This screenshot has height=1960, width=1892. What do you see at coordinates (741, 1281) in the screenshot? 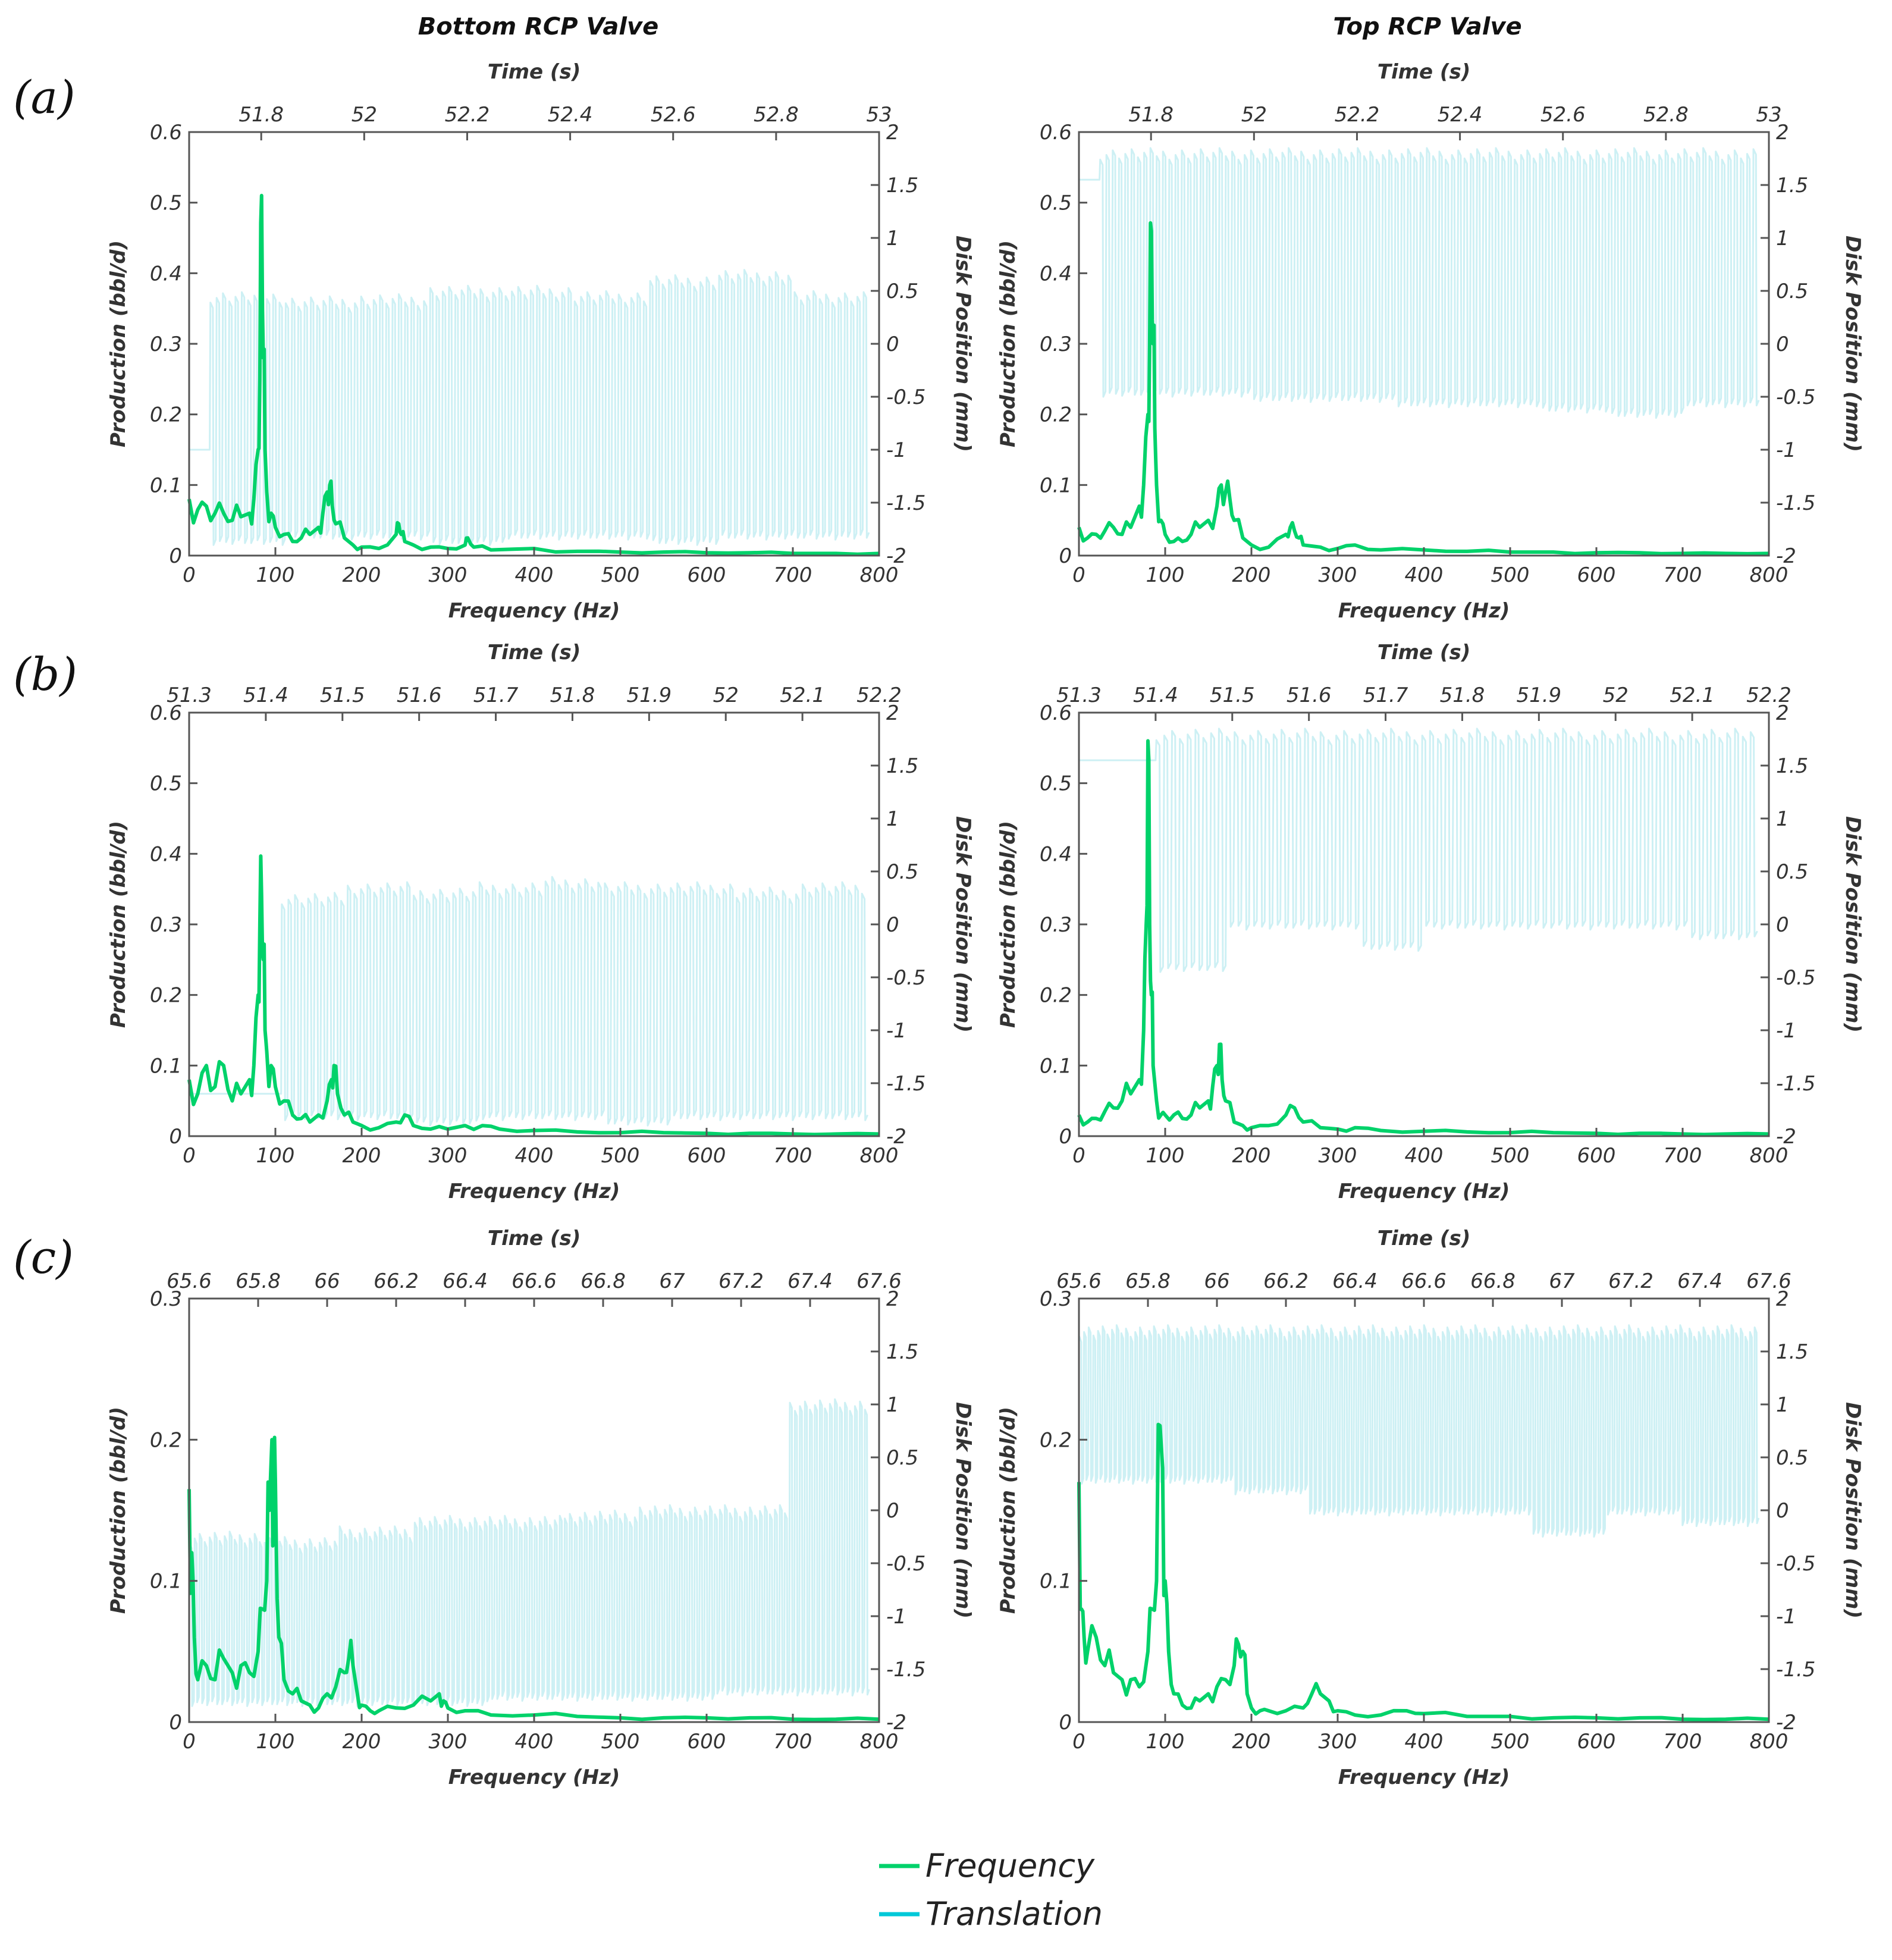
I see `x2-tick-label: 67.2` at bounding box center [741, 1281].